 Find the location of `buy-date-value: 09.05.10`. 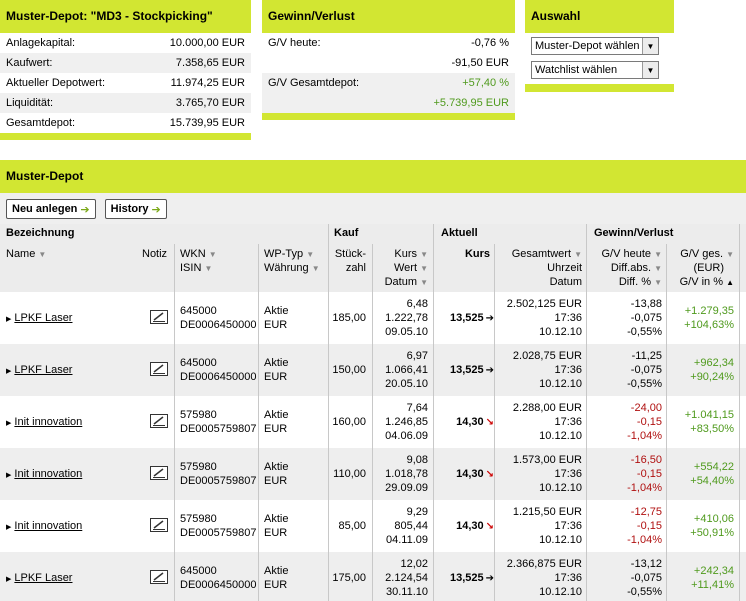

buy-date-value: 09.05.10 is located at coordinates (406, 332).